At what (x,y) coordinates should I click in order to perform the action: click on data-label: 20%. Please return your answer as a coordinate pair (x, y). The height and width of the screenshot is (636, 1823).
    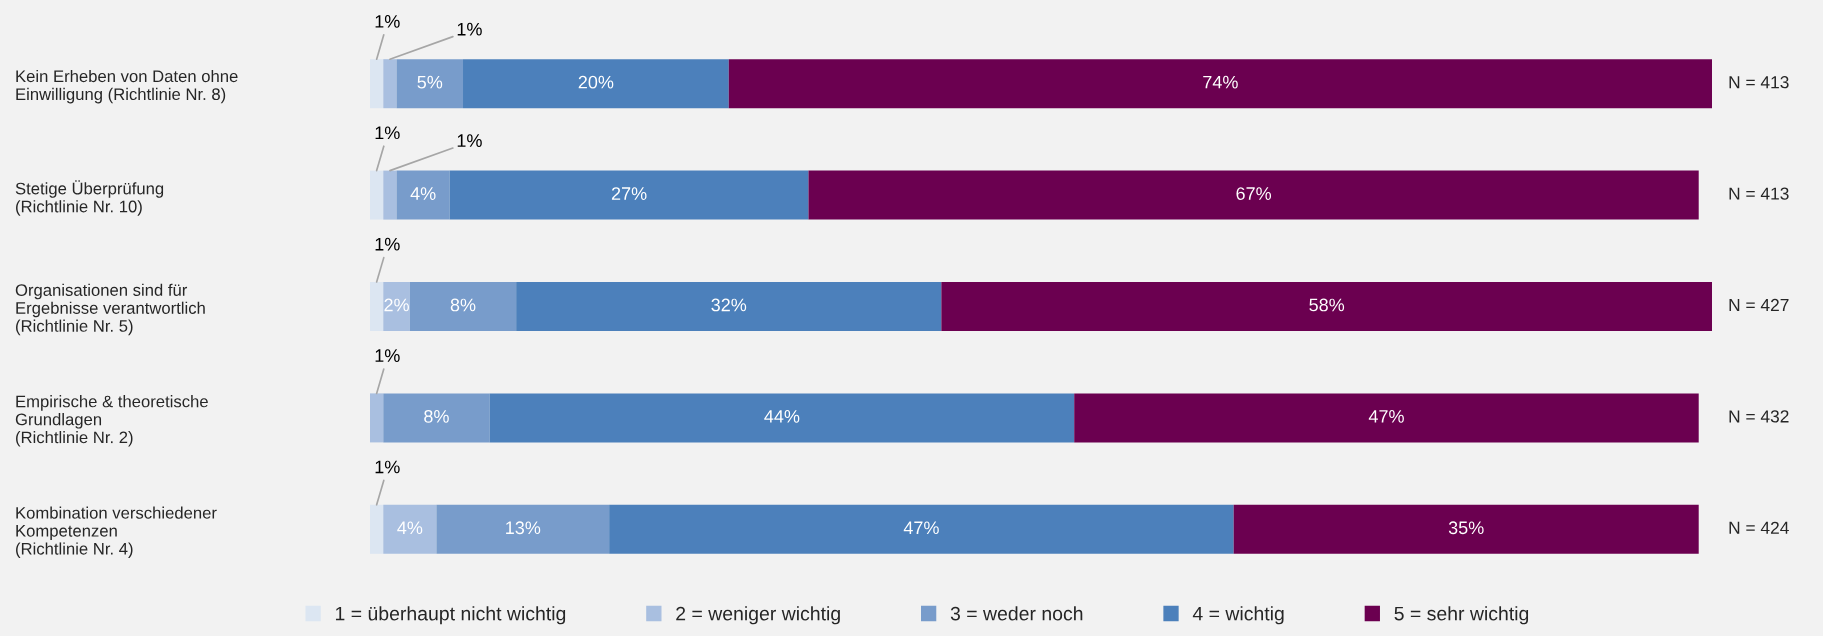
    Looking at the image, I should click on (596, 82).